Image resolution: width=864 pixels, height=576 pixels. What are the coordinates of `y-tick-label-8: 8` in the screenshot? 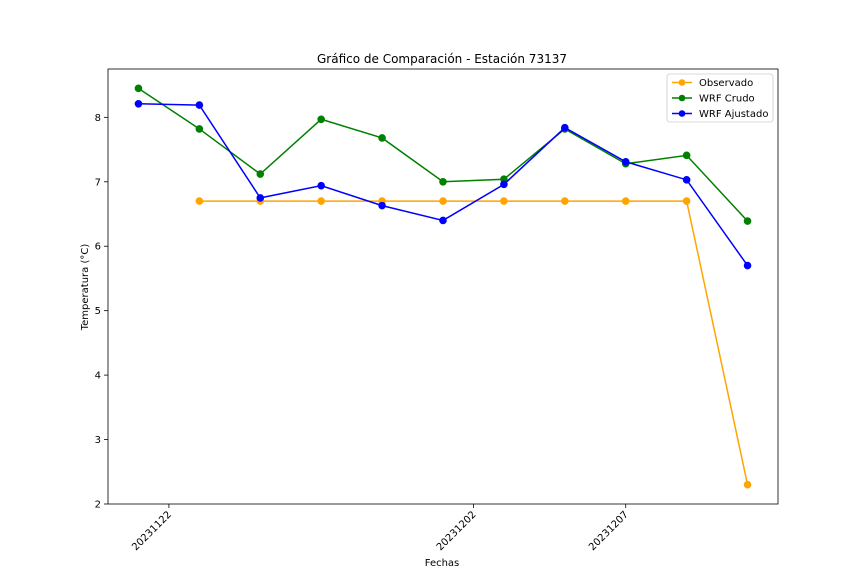 It's located at (98, 118).